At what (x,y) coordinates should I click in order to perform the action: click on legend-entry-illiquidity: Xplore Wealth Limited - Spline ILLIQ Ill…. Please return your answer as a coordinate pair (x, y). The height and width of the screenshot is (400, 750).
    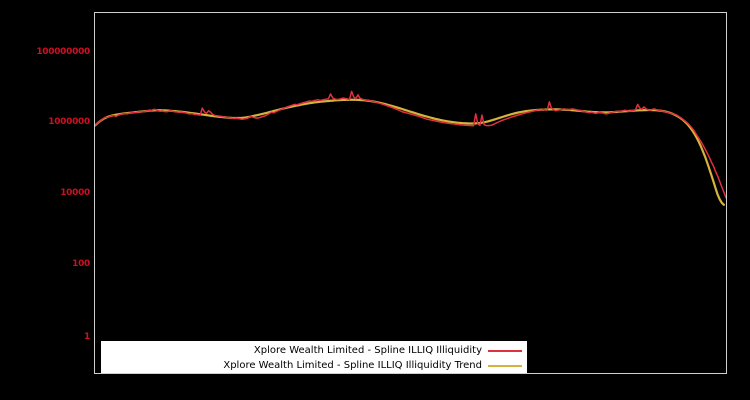
    Looking at the image, I should click on (314, 350).